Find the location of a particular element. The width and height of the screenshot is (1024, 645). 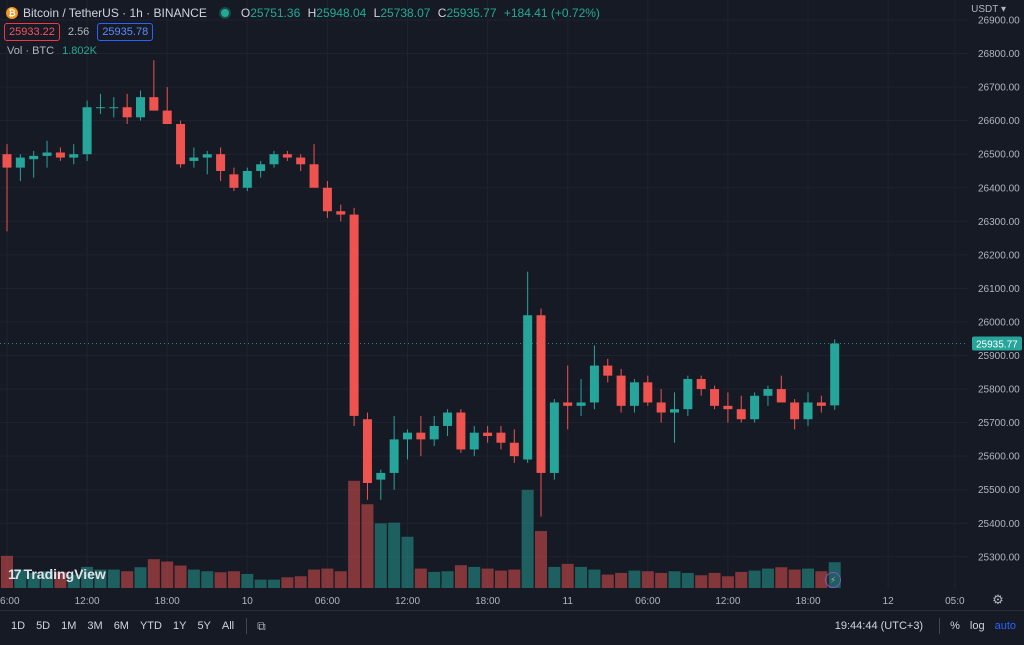

auto-scale-toggle: auto is located at coordinates (1005, 626).